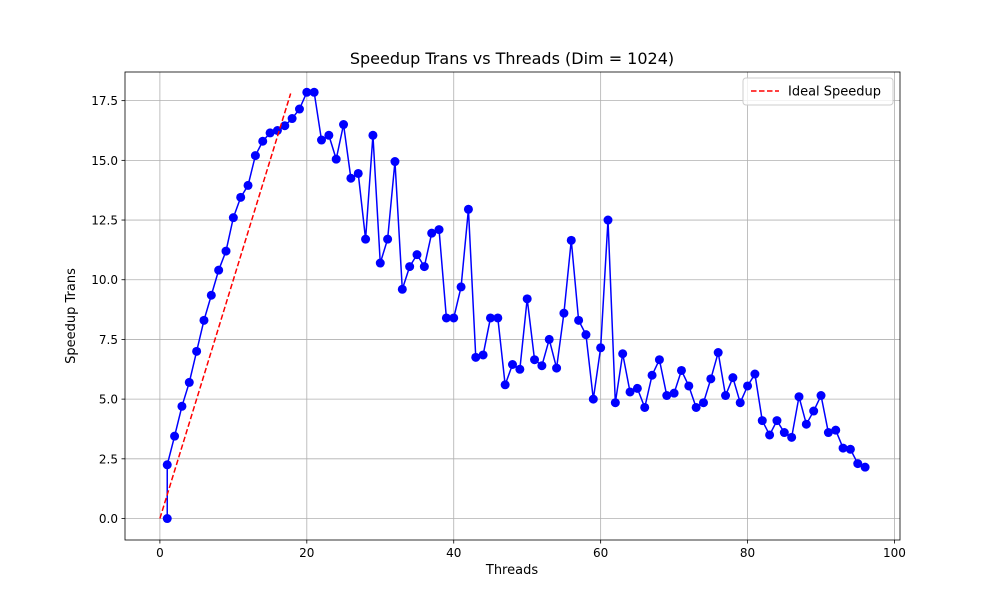 The width and height of the screenshot is (1000, 600). Describe the element at coordinates (104, 101) in the screenshot. I see `y-tick-label: 17.5` at that location.